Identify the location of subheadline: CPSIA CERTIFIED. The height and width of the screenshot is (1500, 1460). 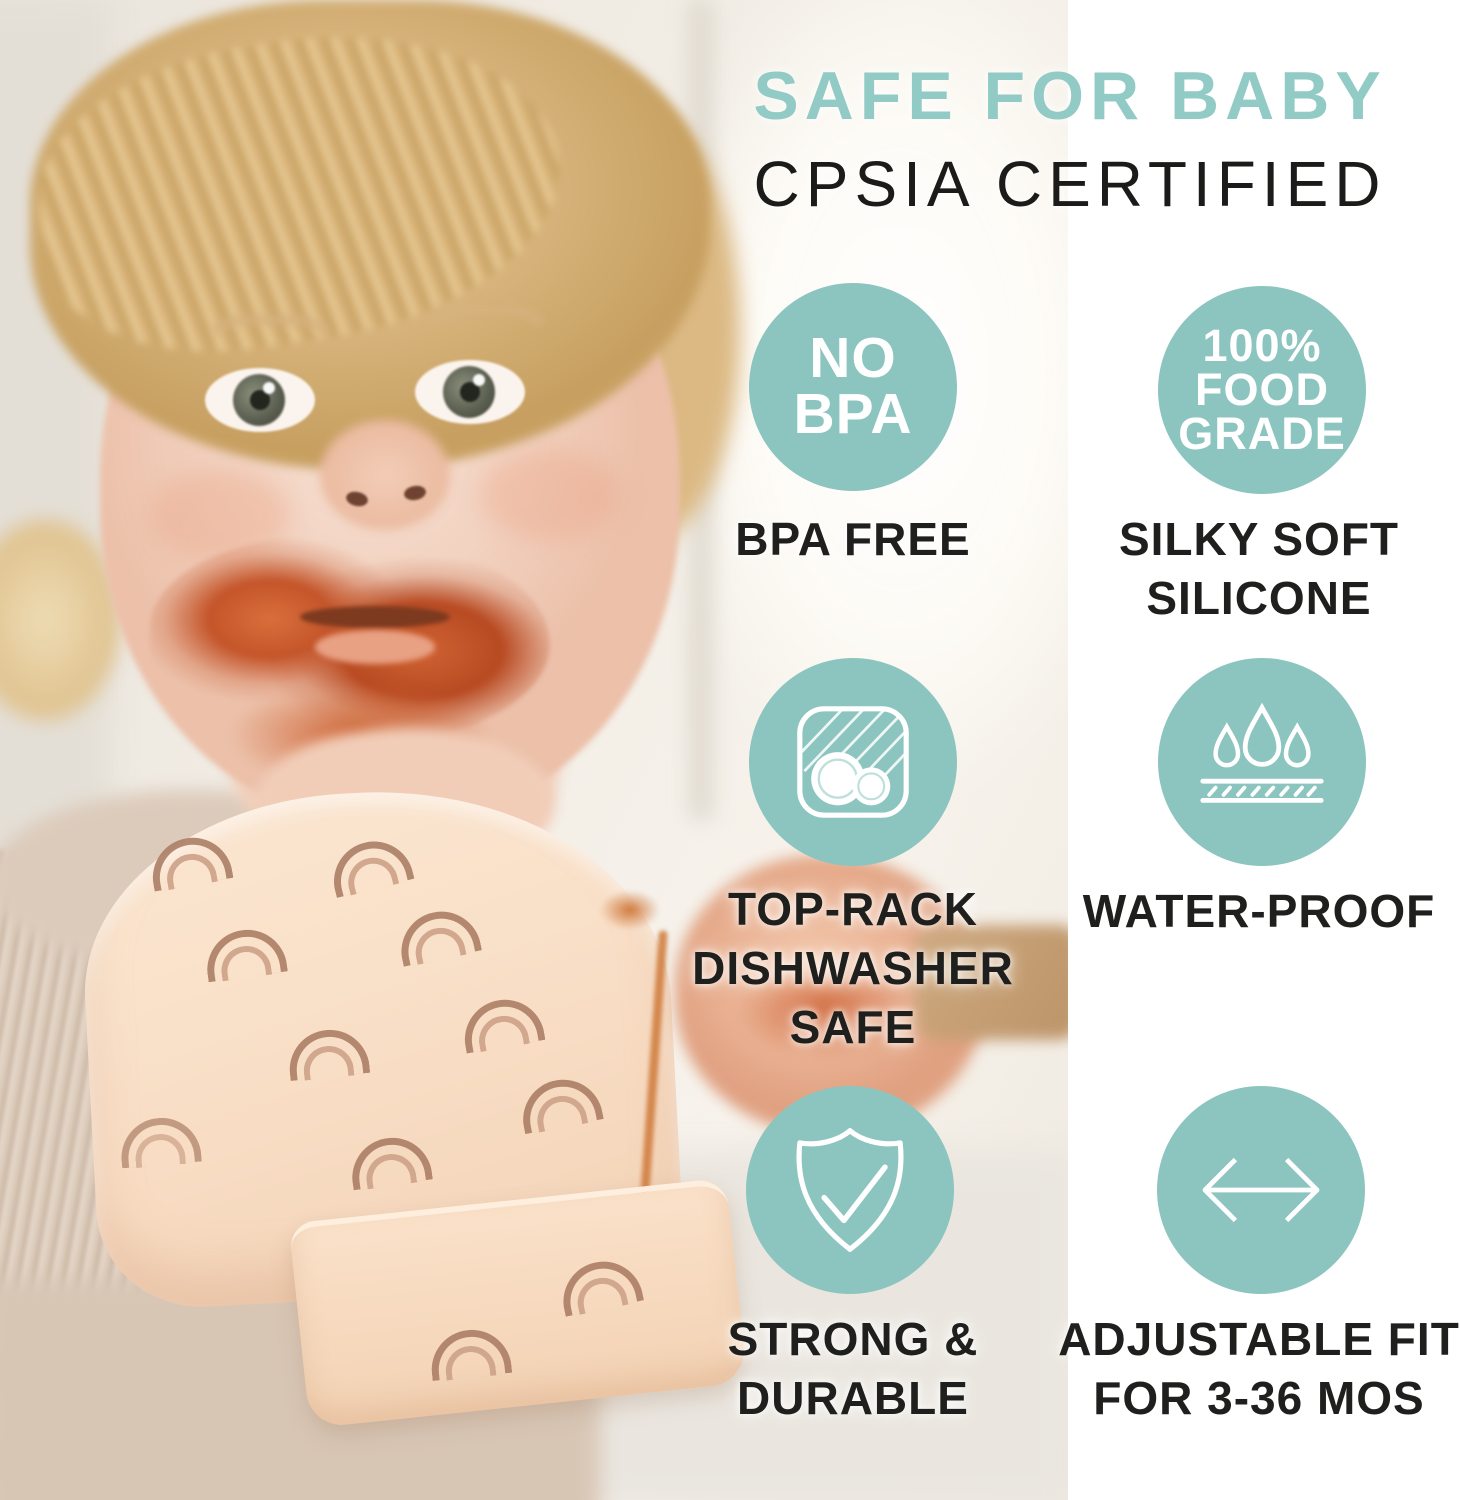
(1070, 184).